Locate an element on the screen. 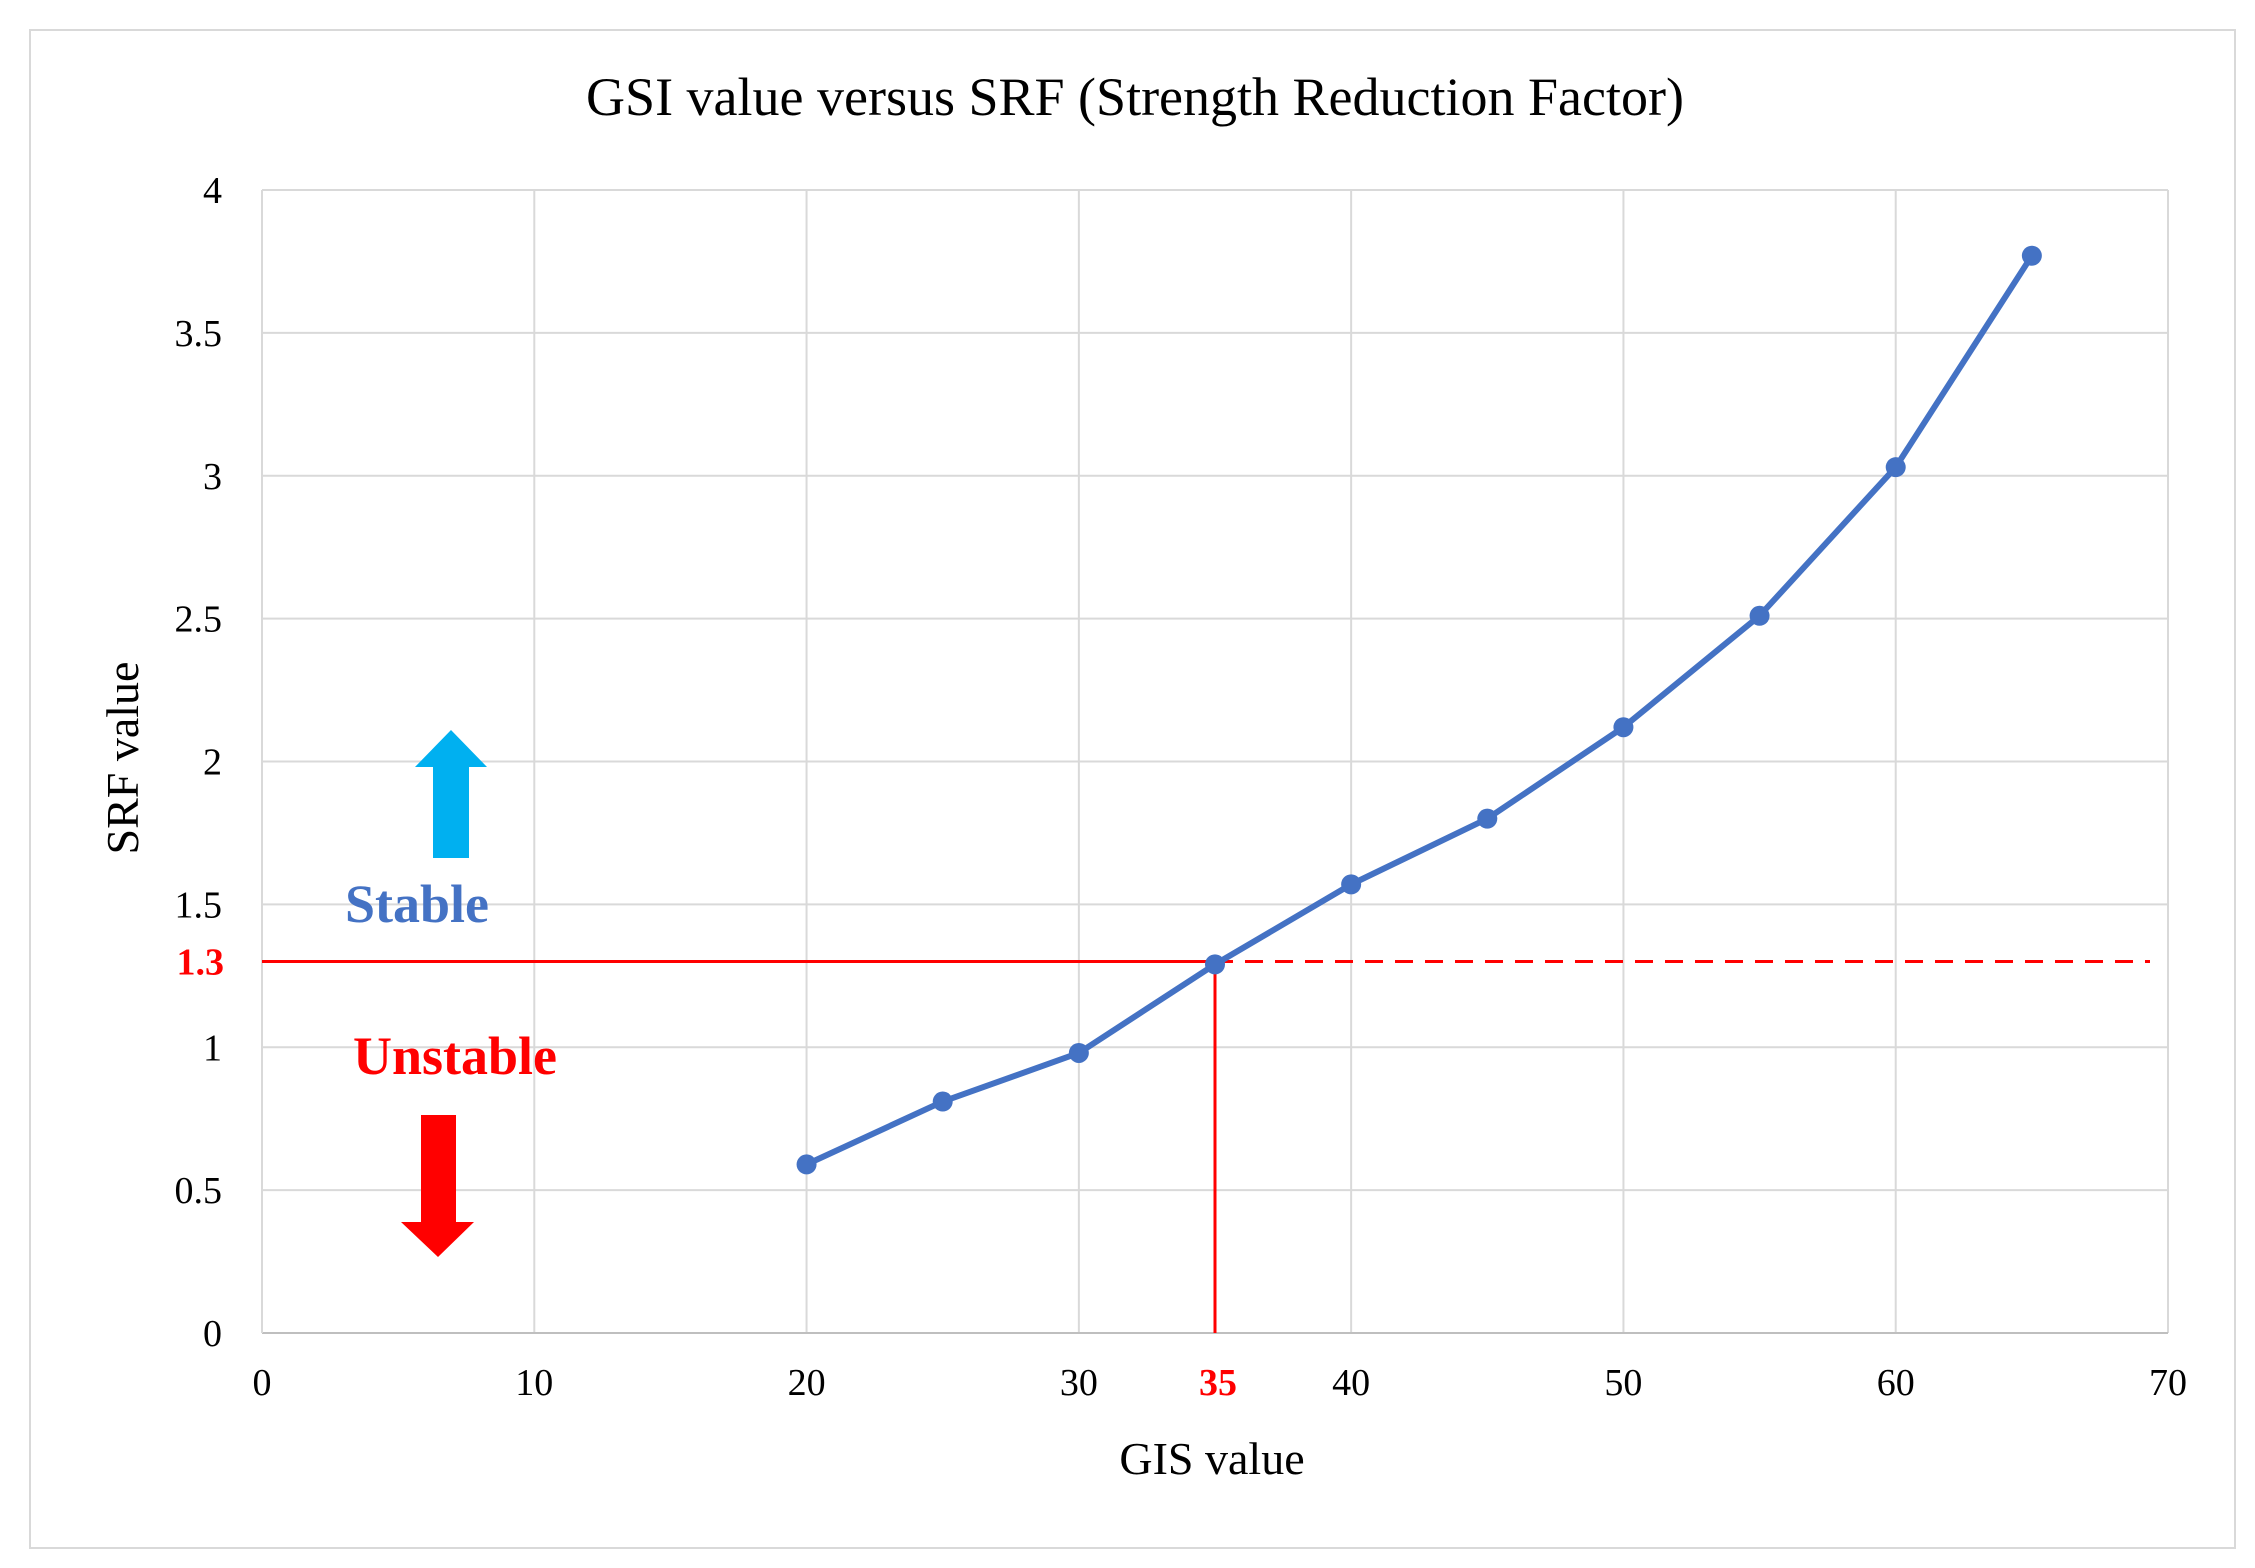  x-tick-label: 70 is located at coordinates (2168, 1383).